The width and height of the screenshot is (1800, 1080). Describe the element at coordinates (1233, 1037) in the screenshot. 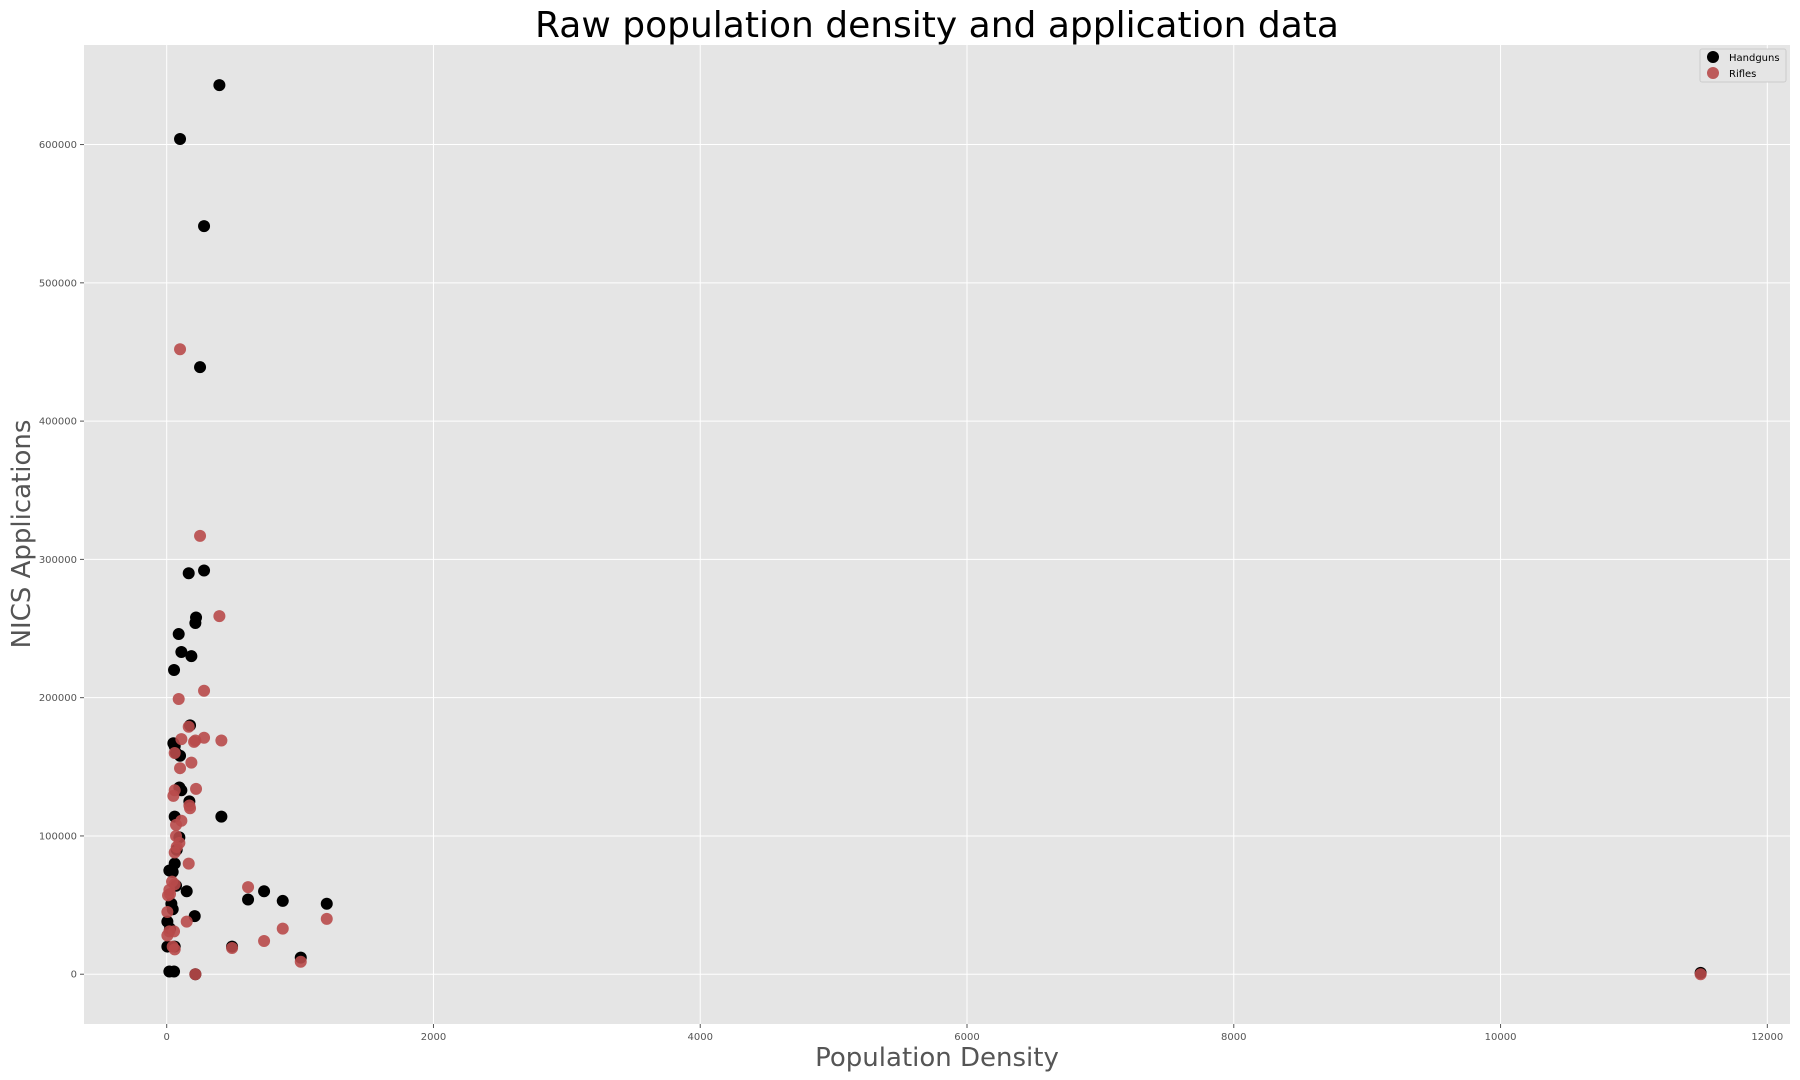

I see `x-tick-label: 8000` at that location.